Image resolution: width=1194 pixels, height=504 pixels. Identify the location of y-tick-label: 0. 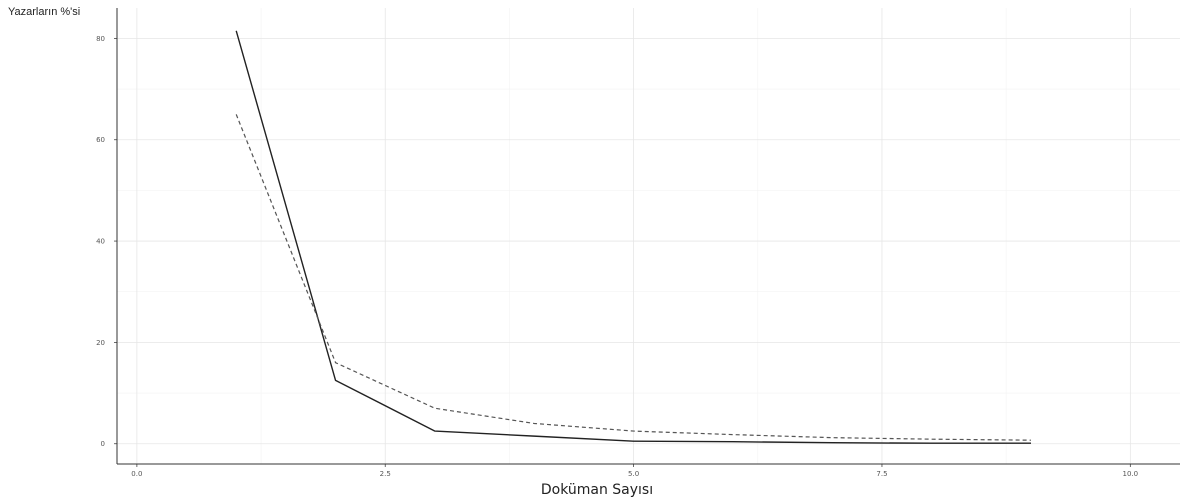
(103, 444).